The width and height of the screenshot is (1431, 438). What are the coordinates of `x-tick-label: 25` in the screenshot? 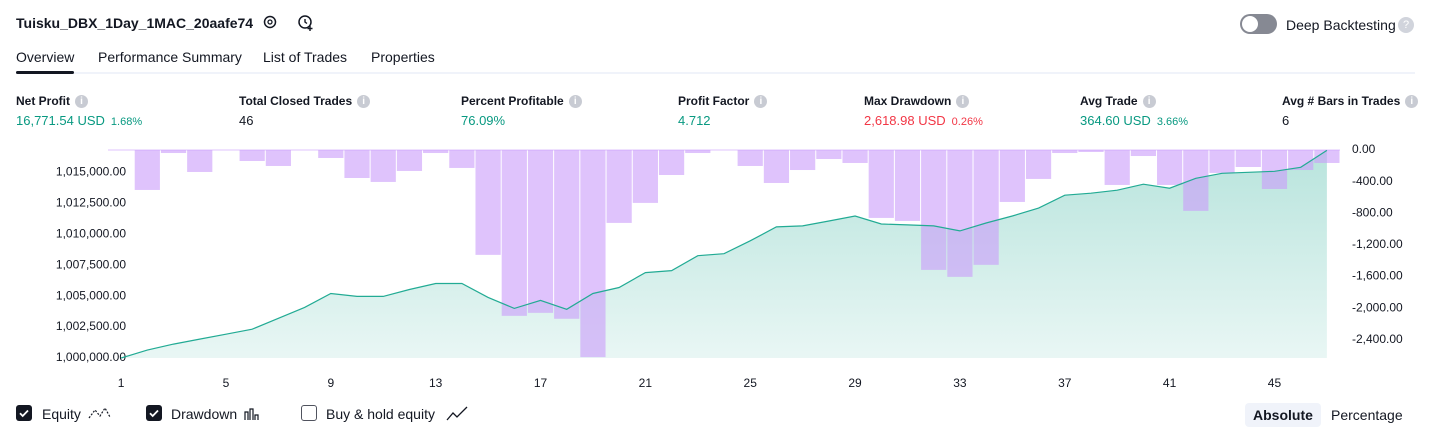 It's located at (751, 383).